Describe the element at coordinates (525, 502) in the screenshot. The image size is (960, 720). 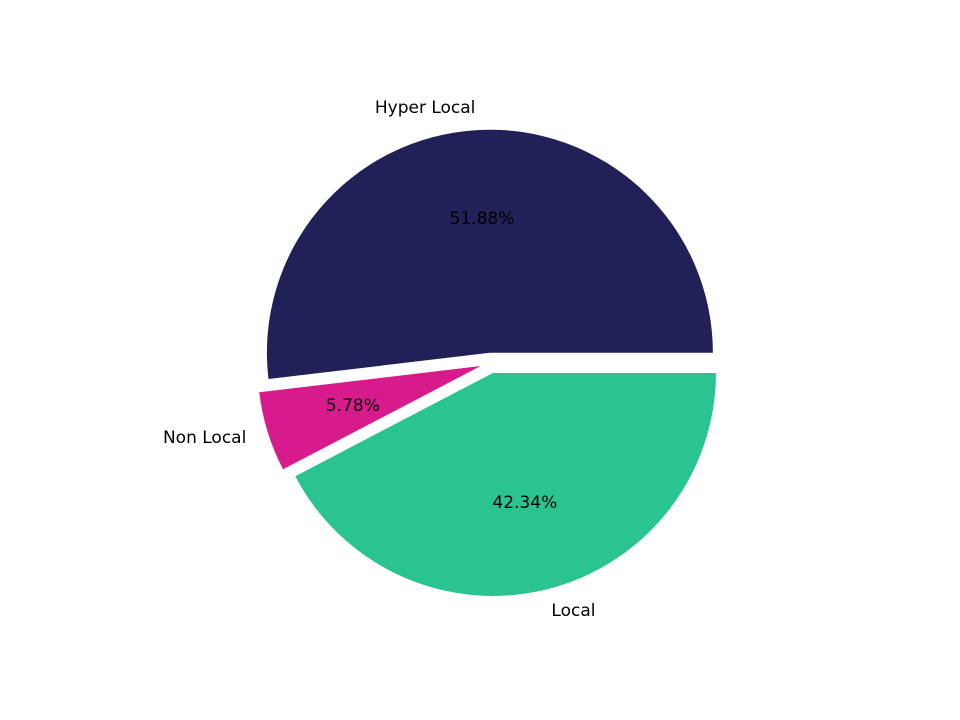
I see `slice-percent-local: 42.34%` at that location.